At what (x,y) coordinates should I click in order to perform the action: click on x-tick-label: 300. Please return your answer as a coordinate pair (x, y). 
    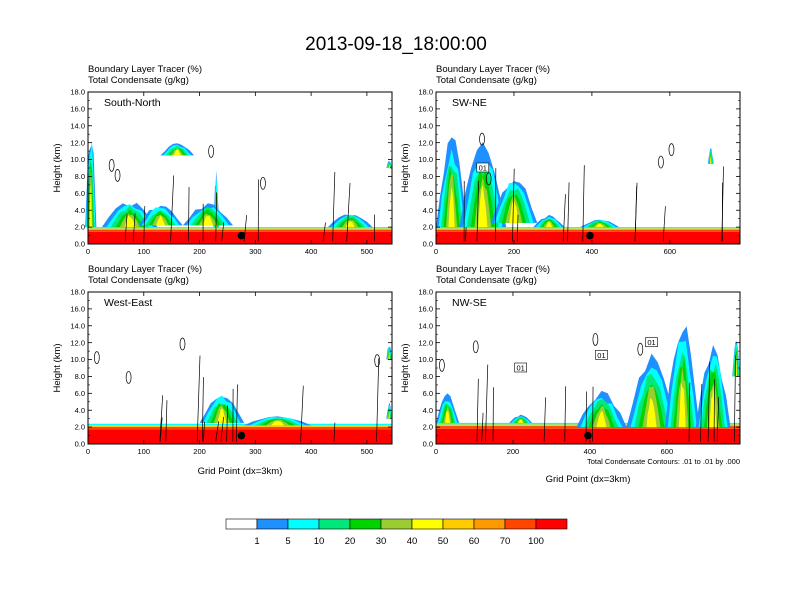
    Looking at the image, I should click on (255, 451).